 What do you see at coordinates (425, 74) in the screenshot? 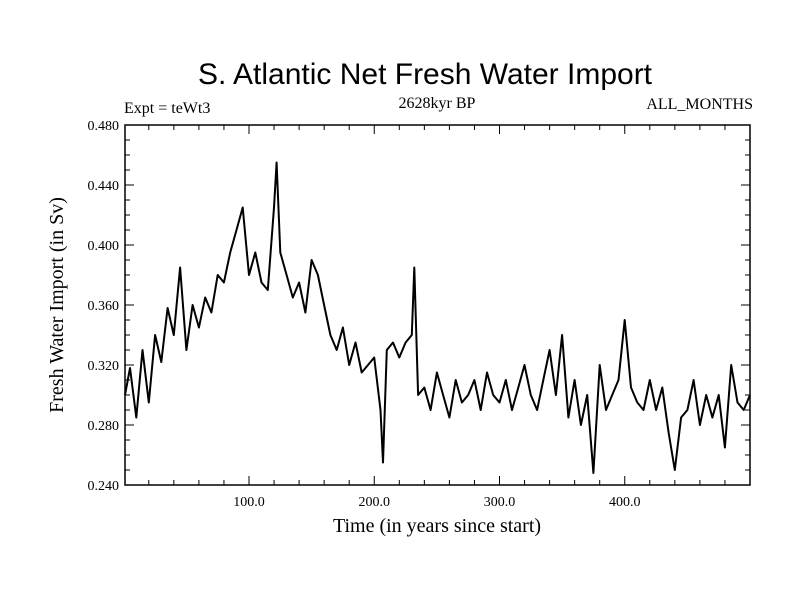
I see `chart-title: S. Atlantic Net Fresh Water Import` at bounding box center [425, 74].